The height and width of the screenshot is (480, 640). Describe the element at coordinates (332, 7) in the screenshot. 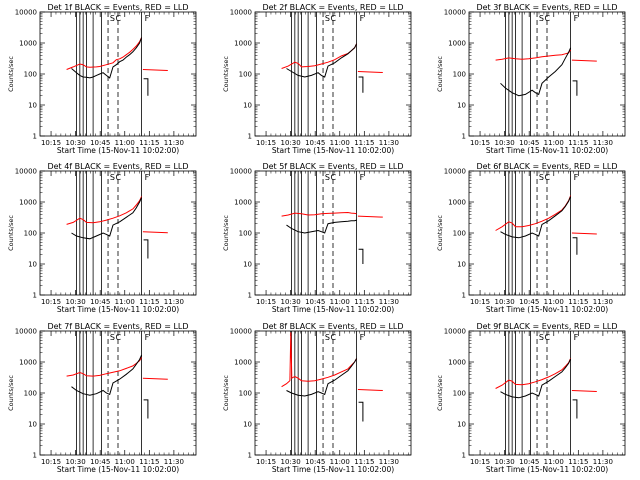

I see `panel-title: Det 2f BLACK = Events, RED = LLD` at that location.